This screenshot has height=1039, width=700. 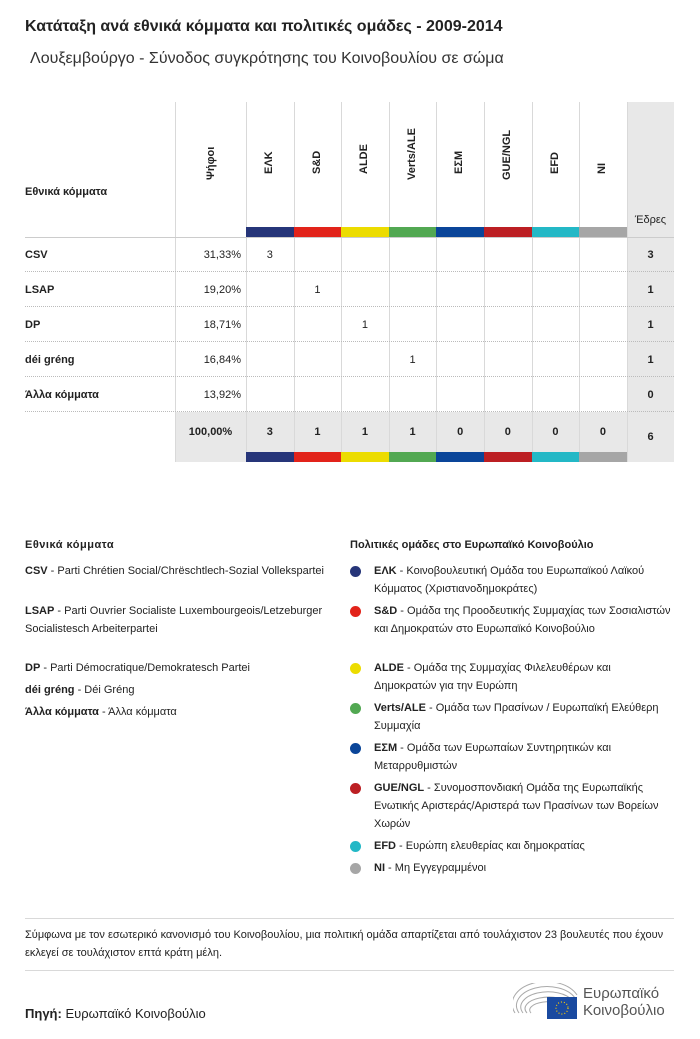 What do you see at coordinates (210, 432) in the screenshot?
I see `total-votes: 100,00%` at bounding box center [210, 432].